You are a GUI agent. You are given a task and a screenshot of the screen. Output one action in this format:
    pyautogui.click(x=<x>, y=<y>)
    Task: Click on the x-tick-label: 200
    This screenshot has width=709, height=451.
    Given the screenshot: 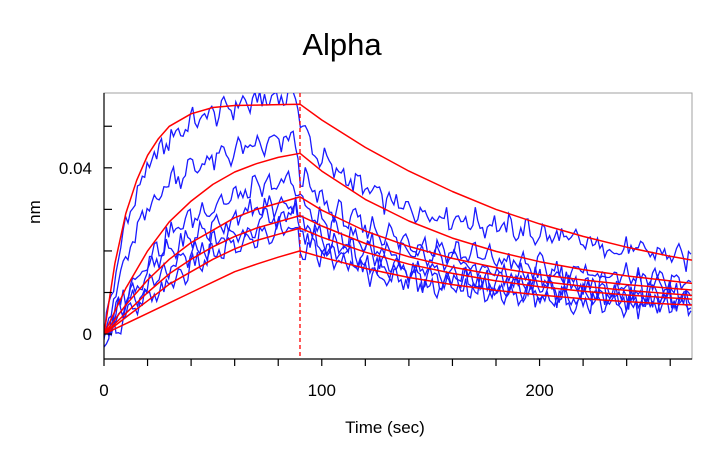 What is the action you would take?
    pyautogui.click(x=539, y=390)
    